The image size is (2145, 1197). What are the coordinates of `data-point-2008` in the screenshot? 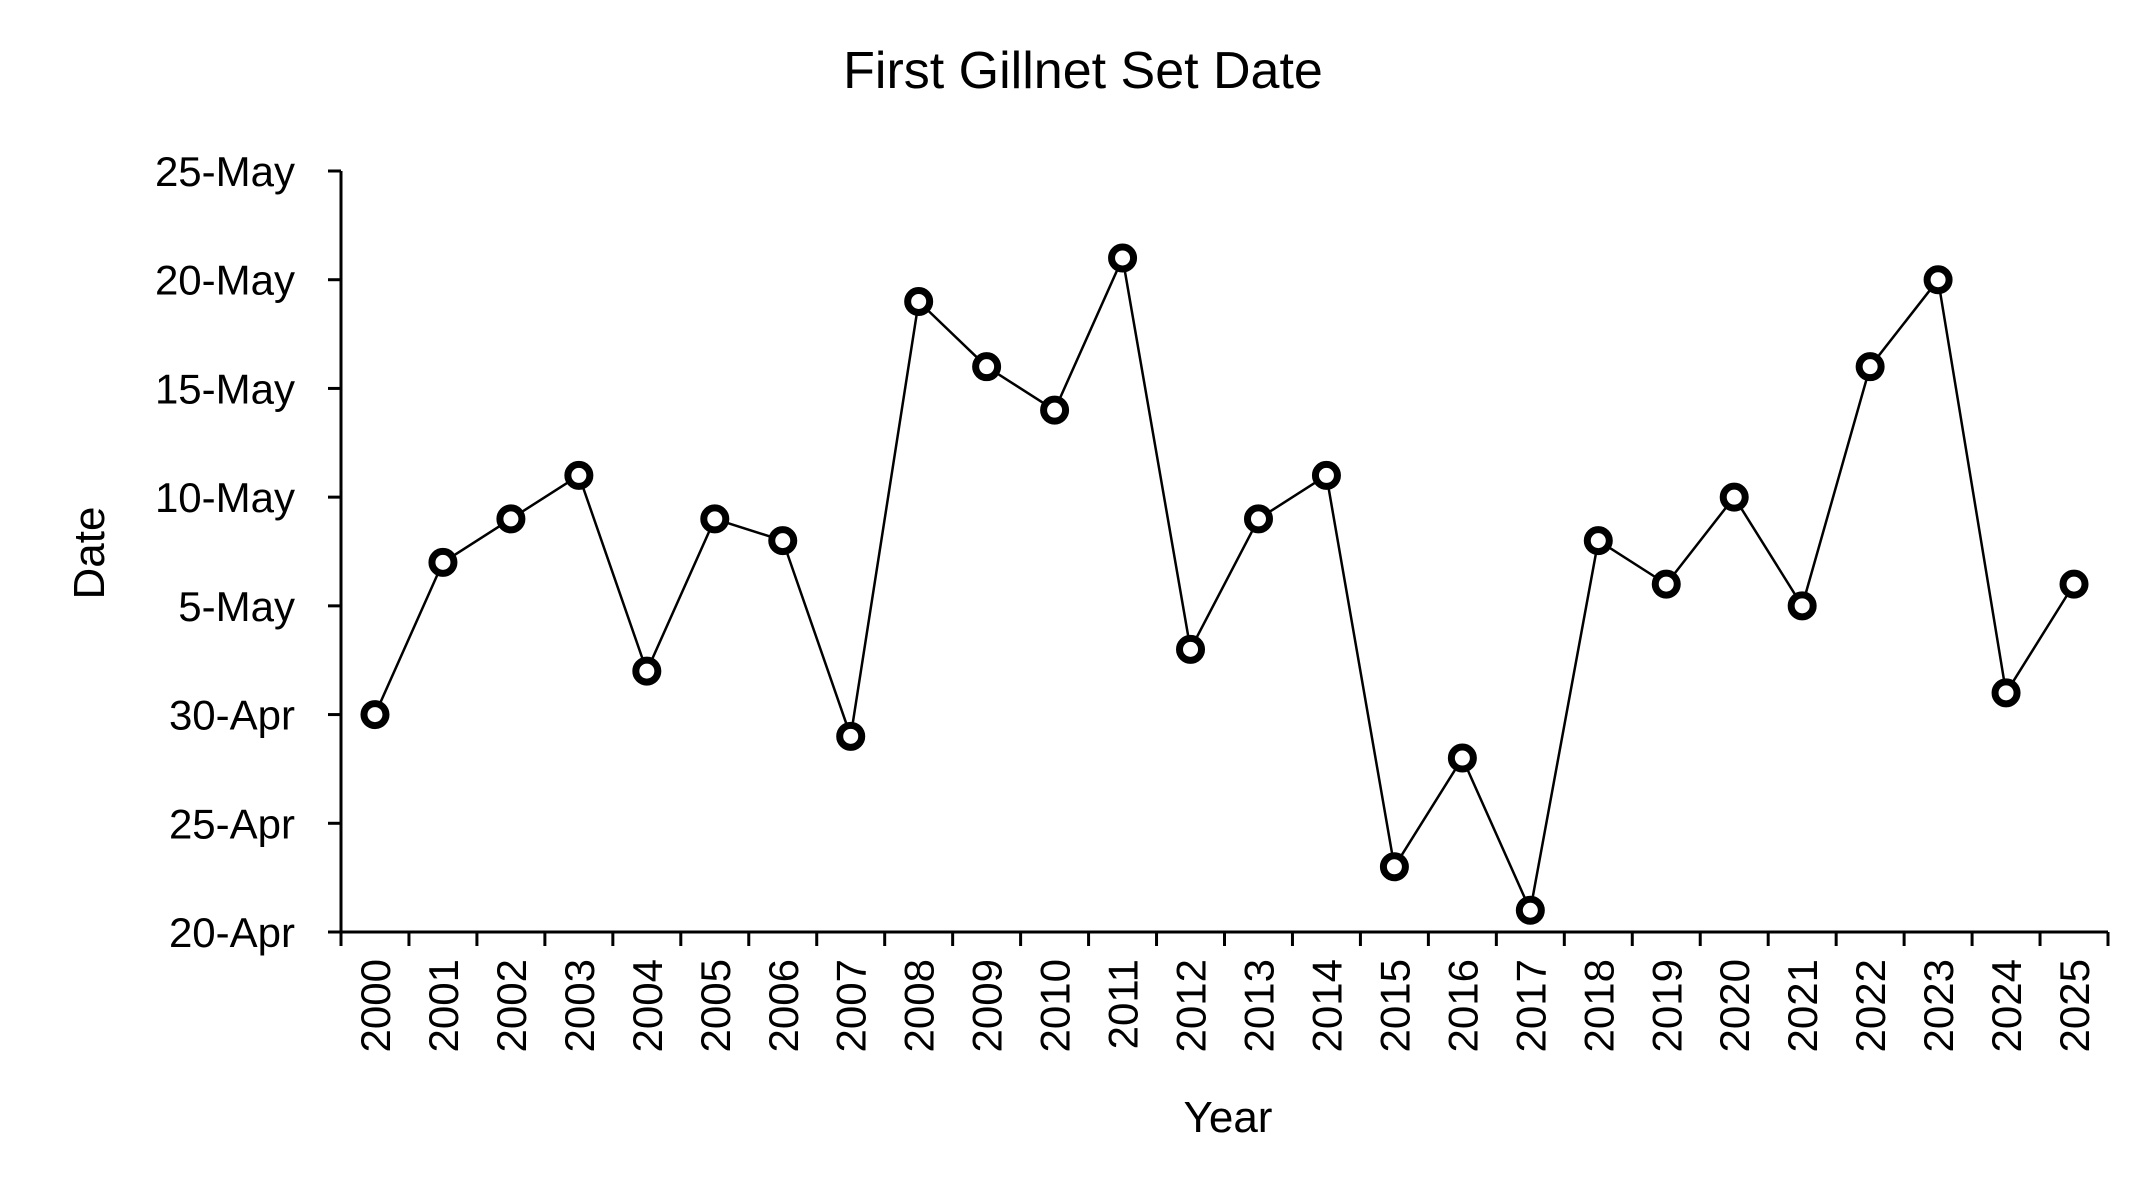 It's located at (919, 301).